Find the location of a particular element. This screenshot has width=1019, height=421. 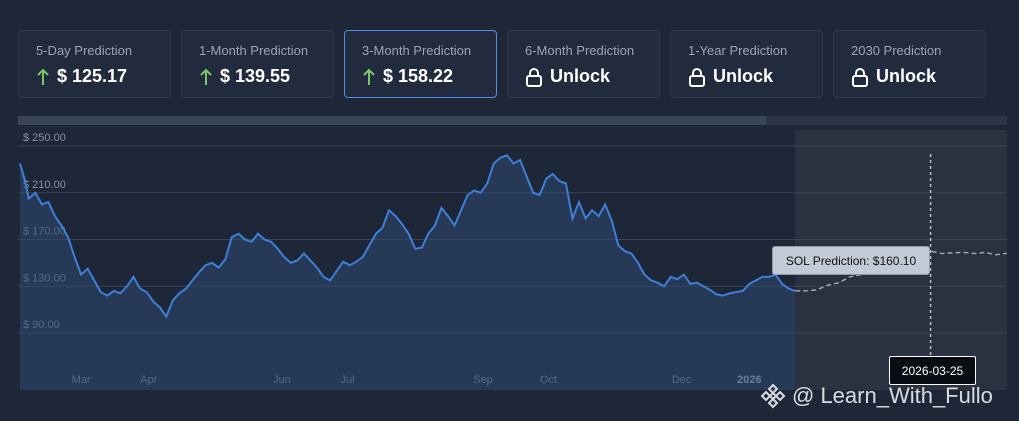

date-badge-text: 2026-03-25 is located at coordinates (932, 370).